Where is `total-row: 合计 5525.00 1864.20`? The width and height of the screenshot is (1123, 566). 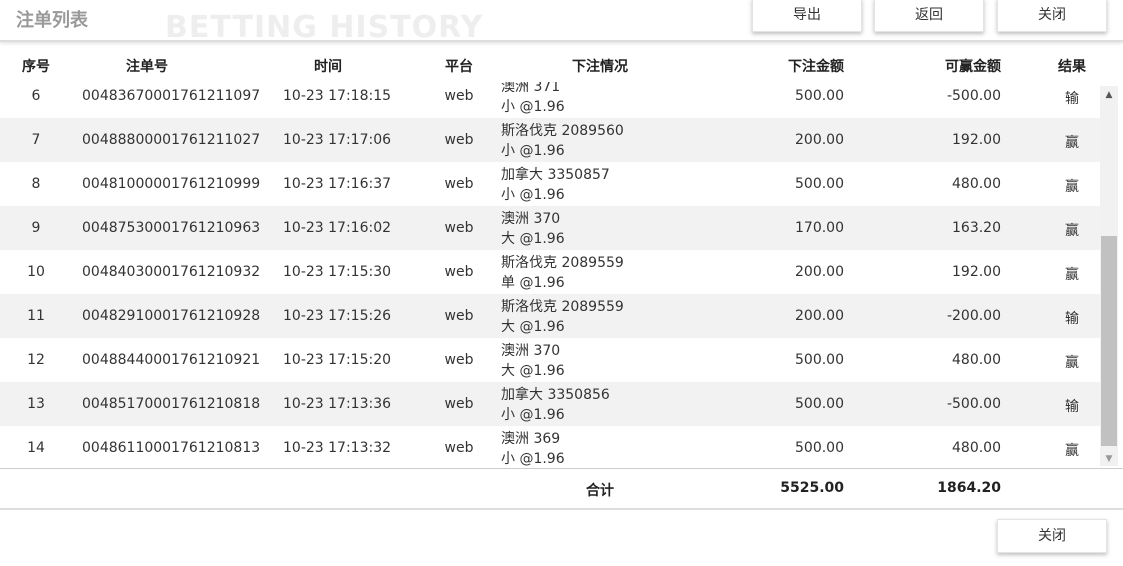 total-row: 合计 5525.00 1864.20 is located at coordinates (561, 489).